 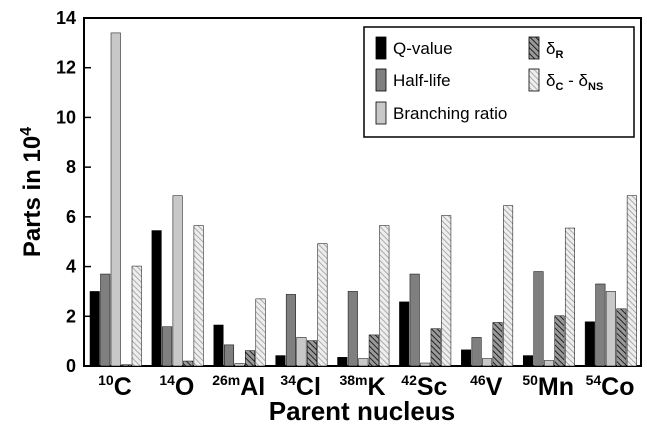 I want to click on legend-label: Branching ratio, so click(x=450, y=113).